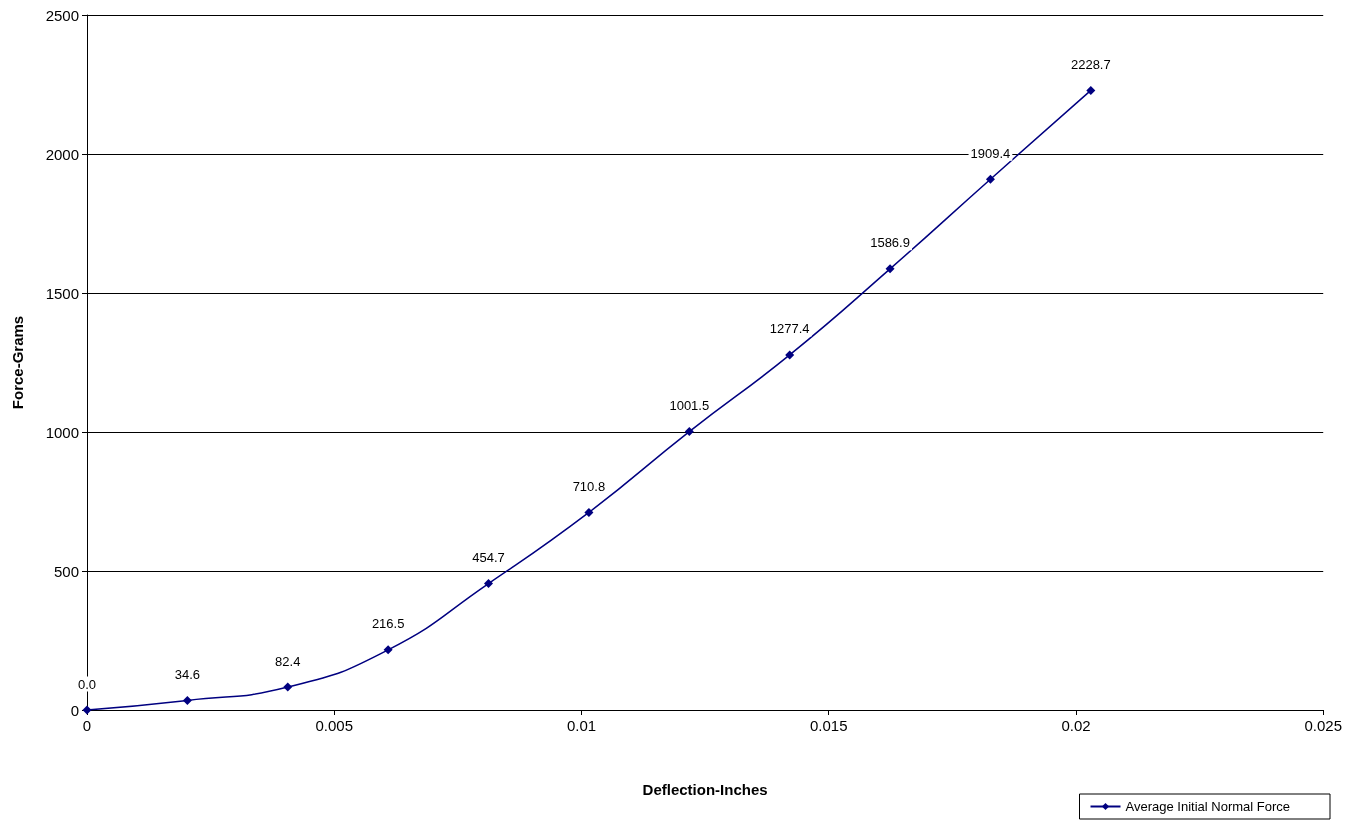 Image resolution: width=1345 pixels, height=827 pixels. Describe the element at coordinates (62, 154) in the screenshot. I see `y-tick-label: 2000` at that location.